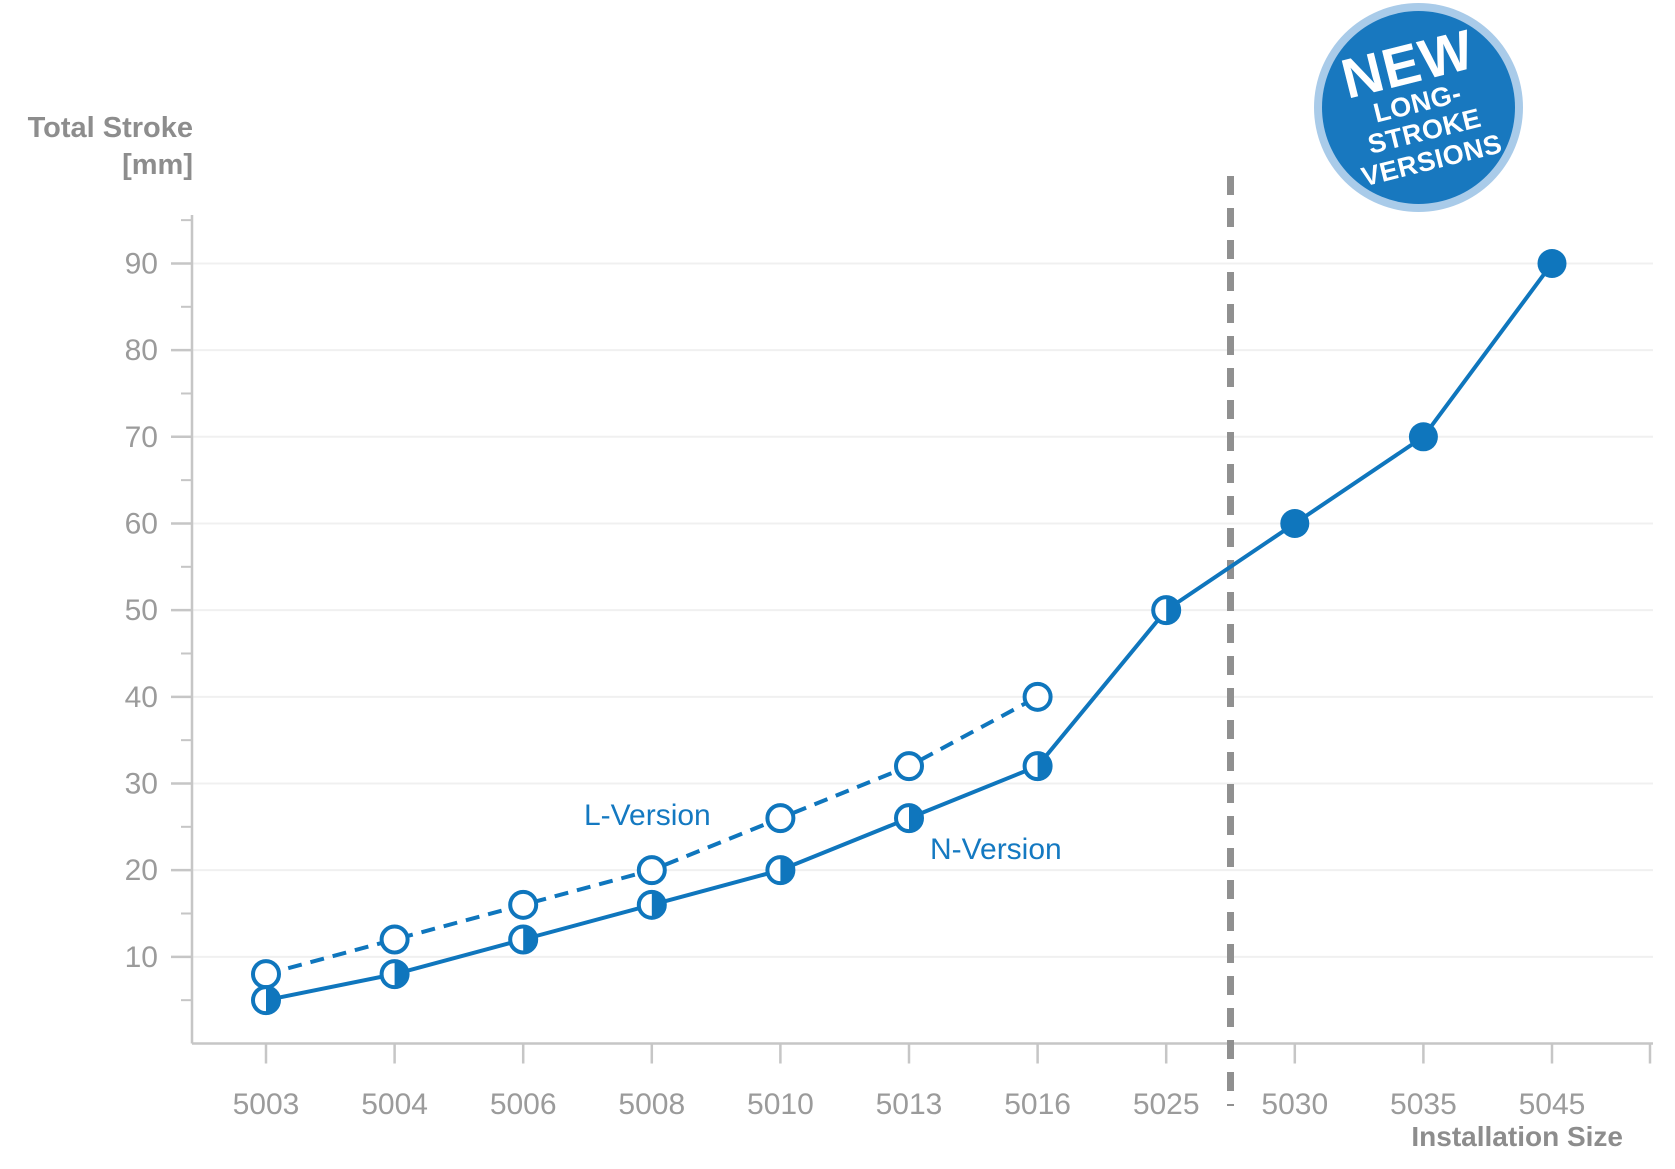 The width and height of the screenshot is (1675, 1169). What do you see at coordinates (141, 870) in the screenshot?
I see `y-tick-label-20: 20` at bounding box center [141, 870].